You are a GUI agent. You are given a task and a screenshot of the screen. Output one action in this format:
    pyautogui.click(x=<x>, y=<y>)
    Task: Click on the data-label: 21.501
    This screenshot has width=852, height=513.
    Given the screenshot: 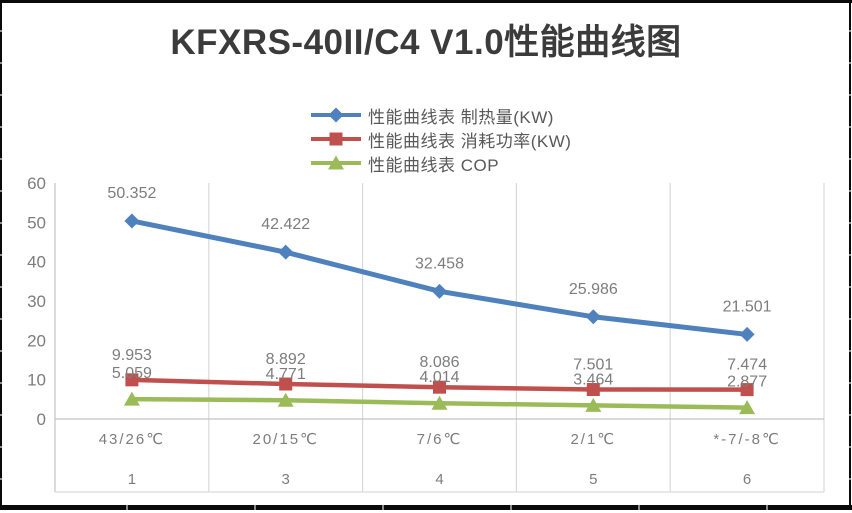 What is the action you would take?
    pyautogui.click(x=747, y=306)
    